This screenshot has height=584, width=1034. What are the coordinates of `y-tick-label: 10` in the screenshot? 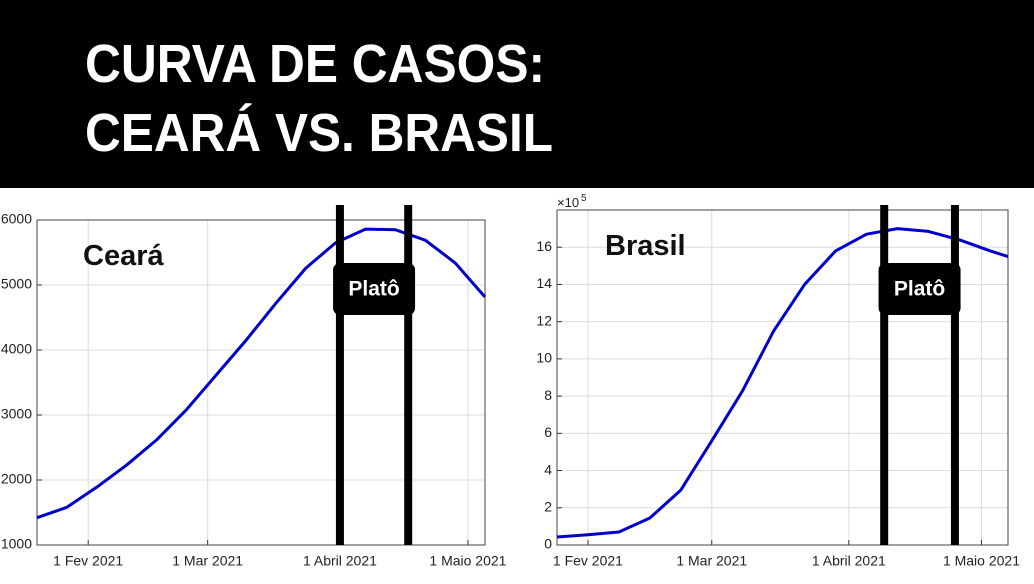 It's located at (544, 358).